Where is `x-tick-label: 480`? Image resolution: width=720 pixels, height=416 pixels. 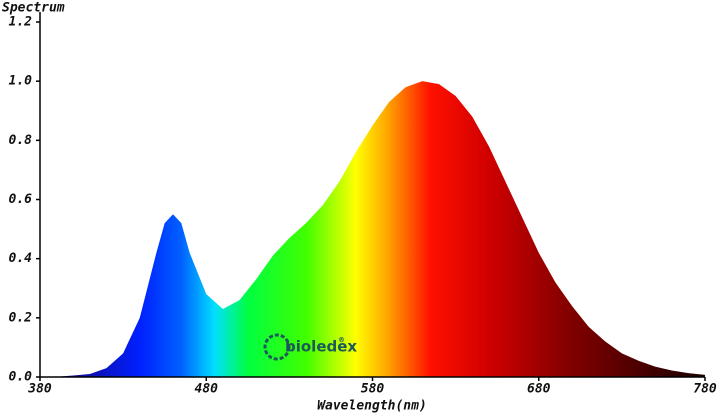
x-tick-label: 480 is located at coordinates (207, 389).